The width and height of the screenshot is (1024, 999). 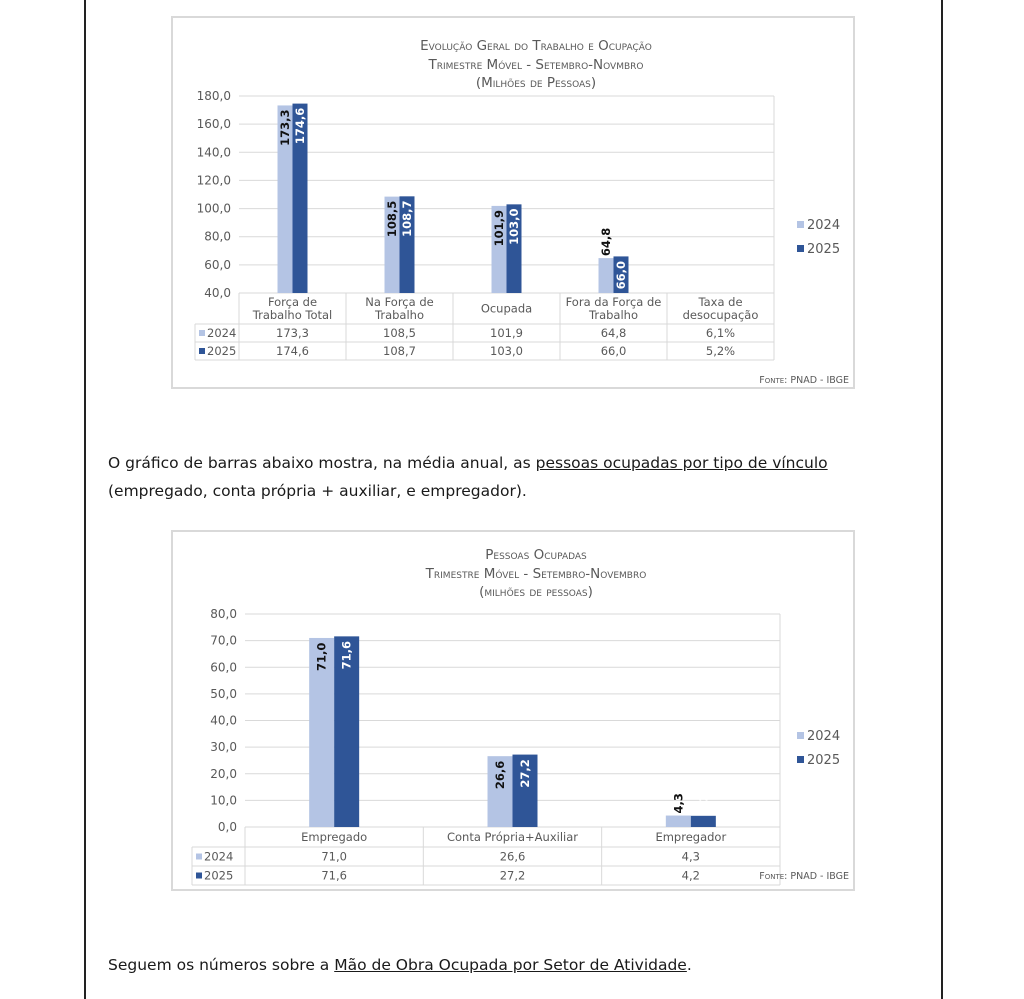 I want to click on table-value-2025: 5,2%, so click(x=720, y=351).